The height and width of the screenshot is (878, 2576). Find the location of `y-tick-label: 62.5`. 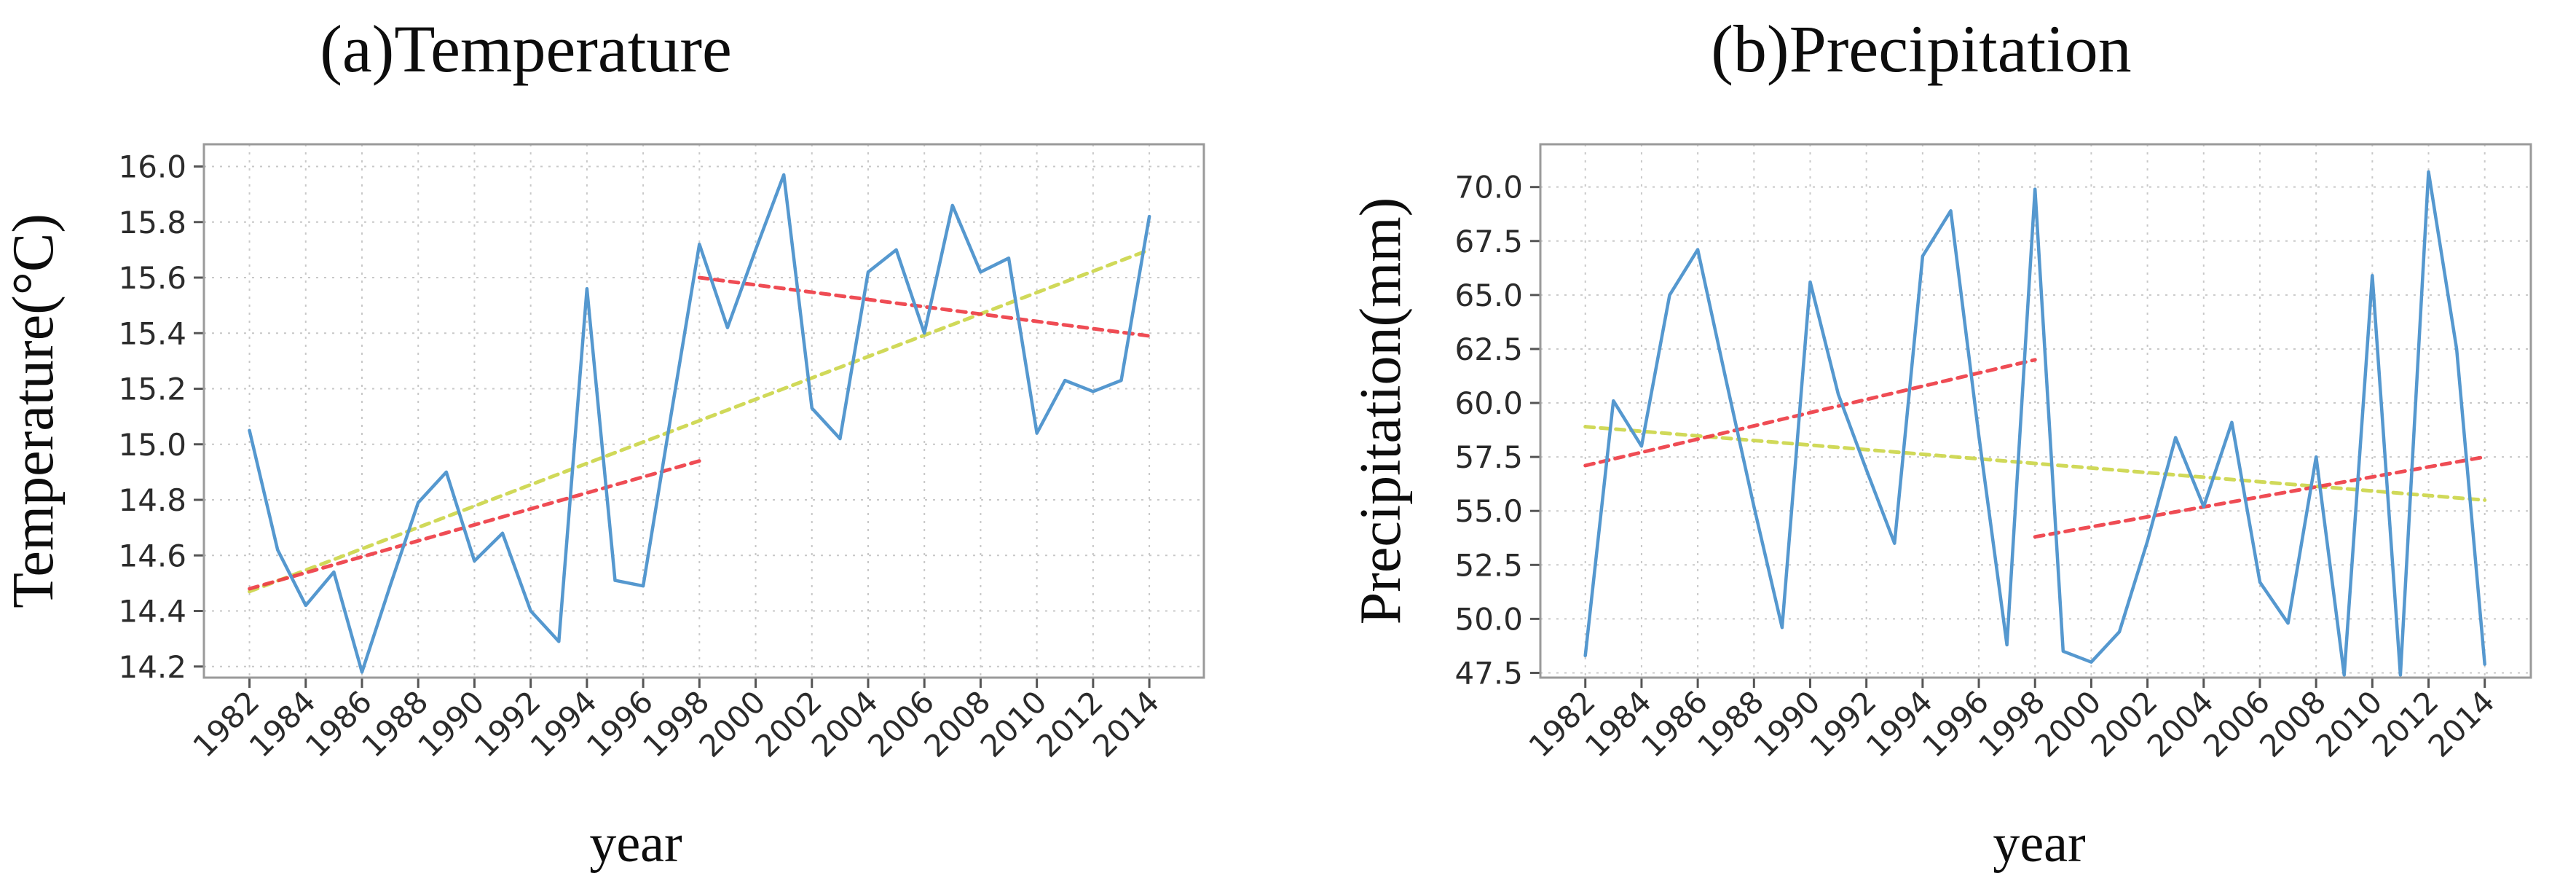

y-tick-label: 62.5 is located at coordinates (1488, 349).